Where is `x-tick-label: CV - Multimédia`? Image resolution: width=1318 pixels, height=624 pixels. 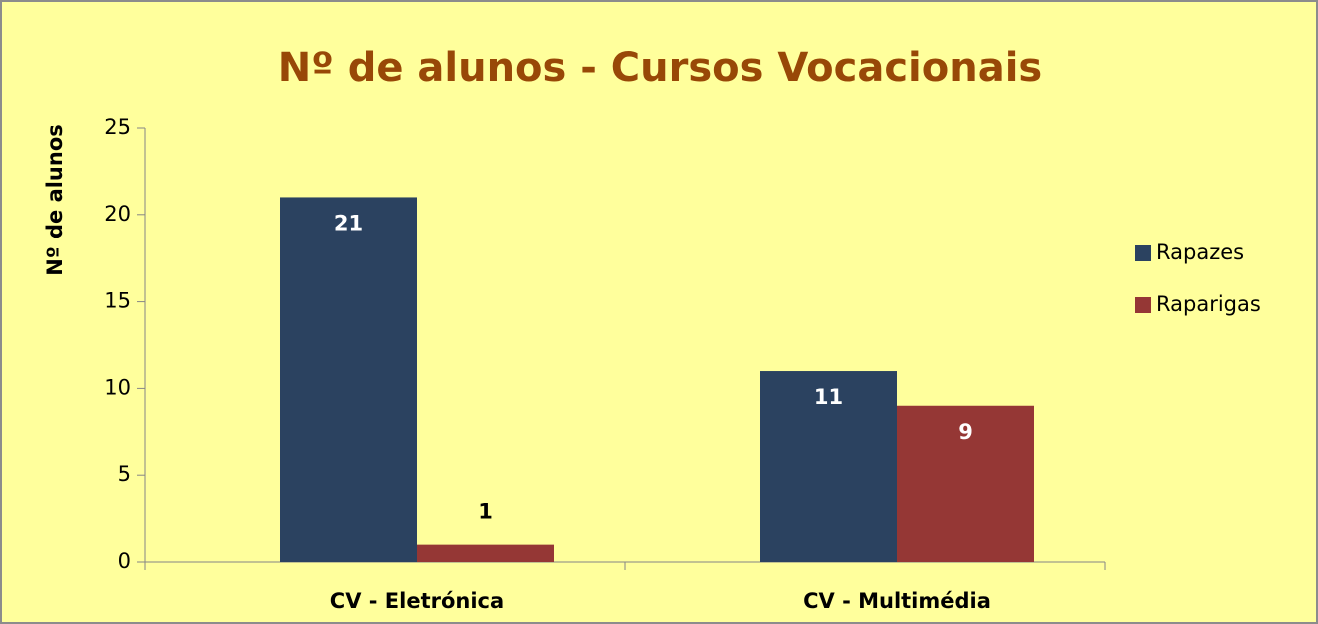
x-tick-label: CV - Multimédia is located at coordinates (897, 601).